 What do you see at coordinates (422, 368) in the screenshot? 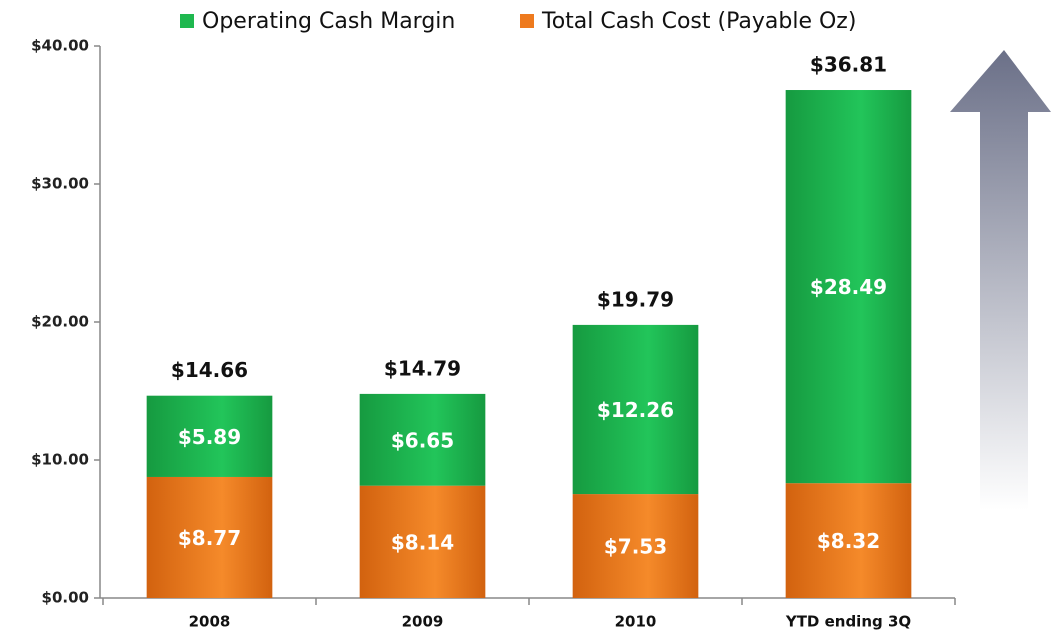
I see `total-label: $14.79` at bounding box center [422, 368].